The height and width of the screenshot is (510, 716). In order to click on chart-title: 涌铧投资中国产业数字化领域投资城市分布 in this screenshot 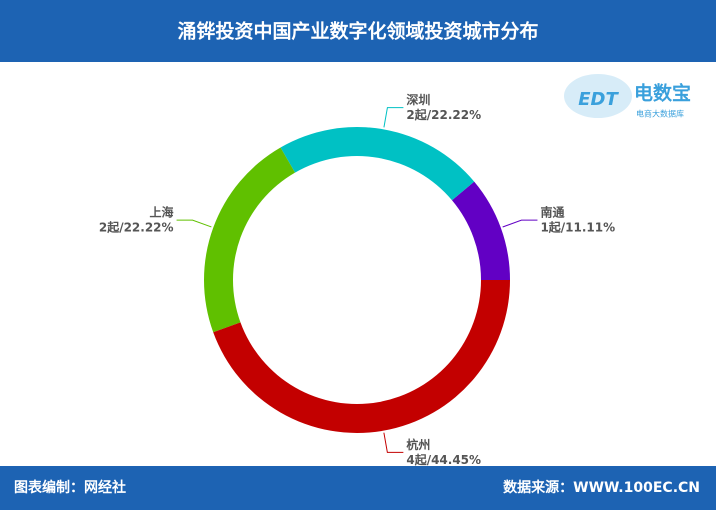, I will do `click(357, 31)`.